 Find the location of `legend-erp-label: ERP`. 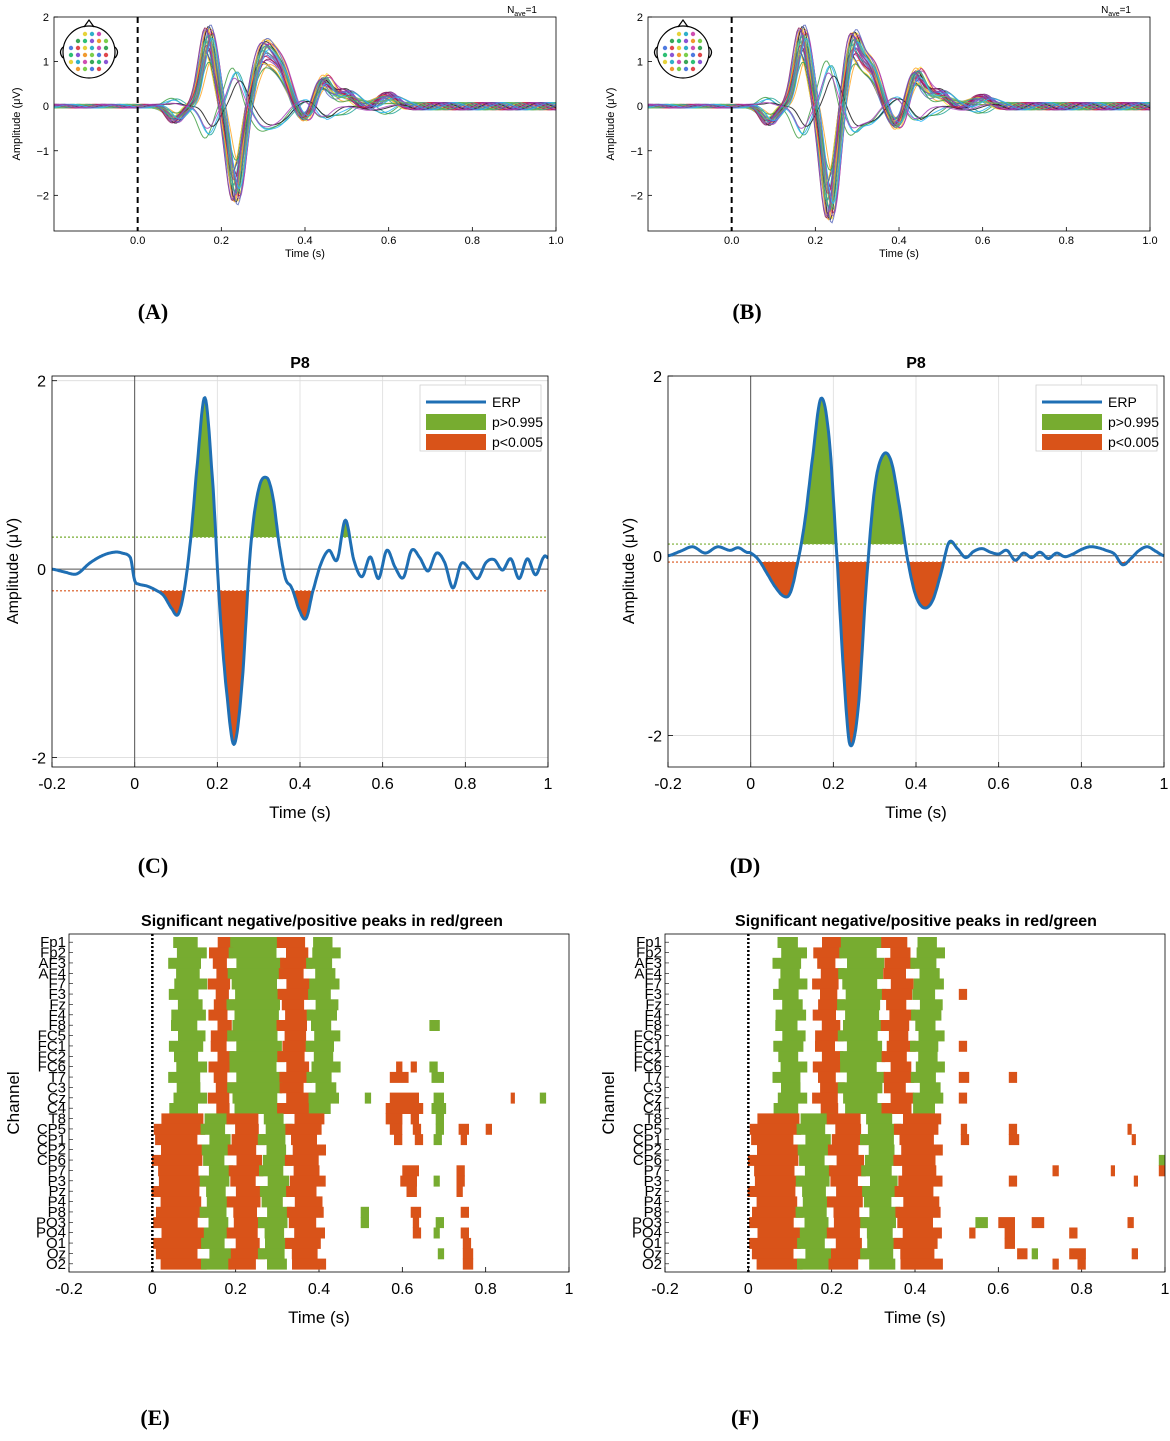

legend-erp-label: ERP is located at coordinates (1122, 402).